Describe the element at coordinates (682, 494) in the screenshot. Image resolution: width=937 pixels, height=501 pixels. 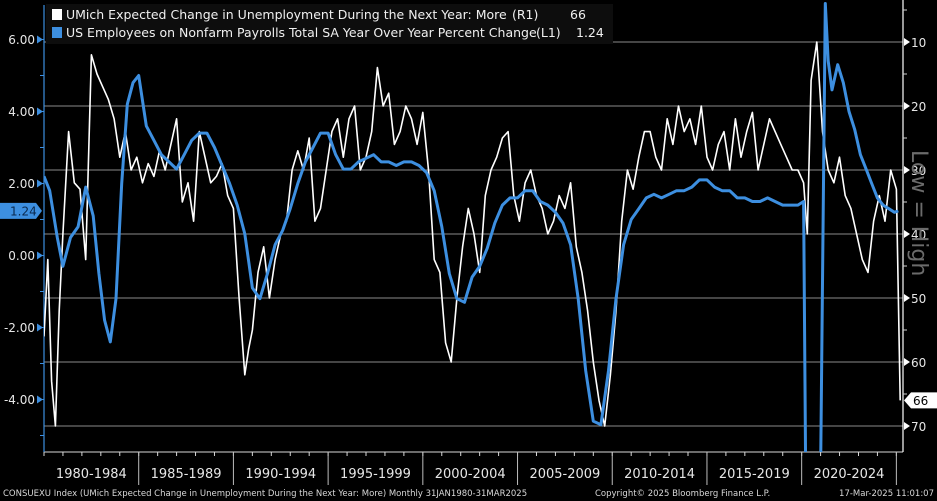
I see `footer-copyright: Copyright© 2025 Bloomberg Finance L.P.` at that location.